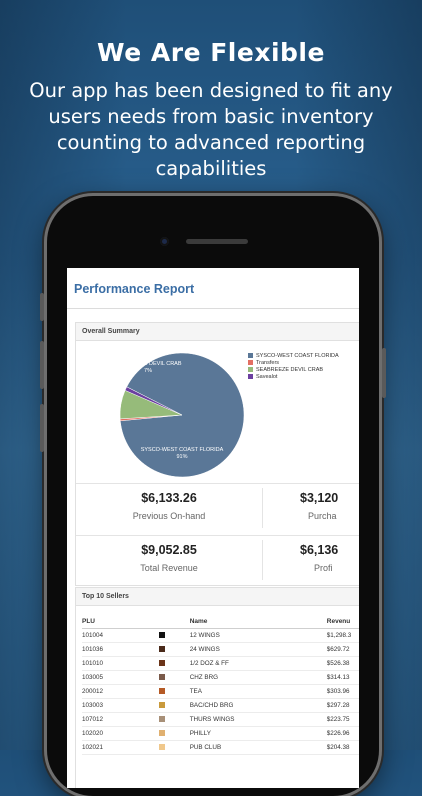 The height and width of the screenshot is (796, 422). I want to click on table-row: 107012 THURS WINGS $223.75, so click(220, 719).